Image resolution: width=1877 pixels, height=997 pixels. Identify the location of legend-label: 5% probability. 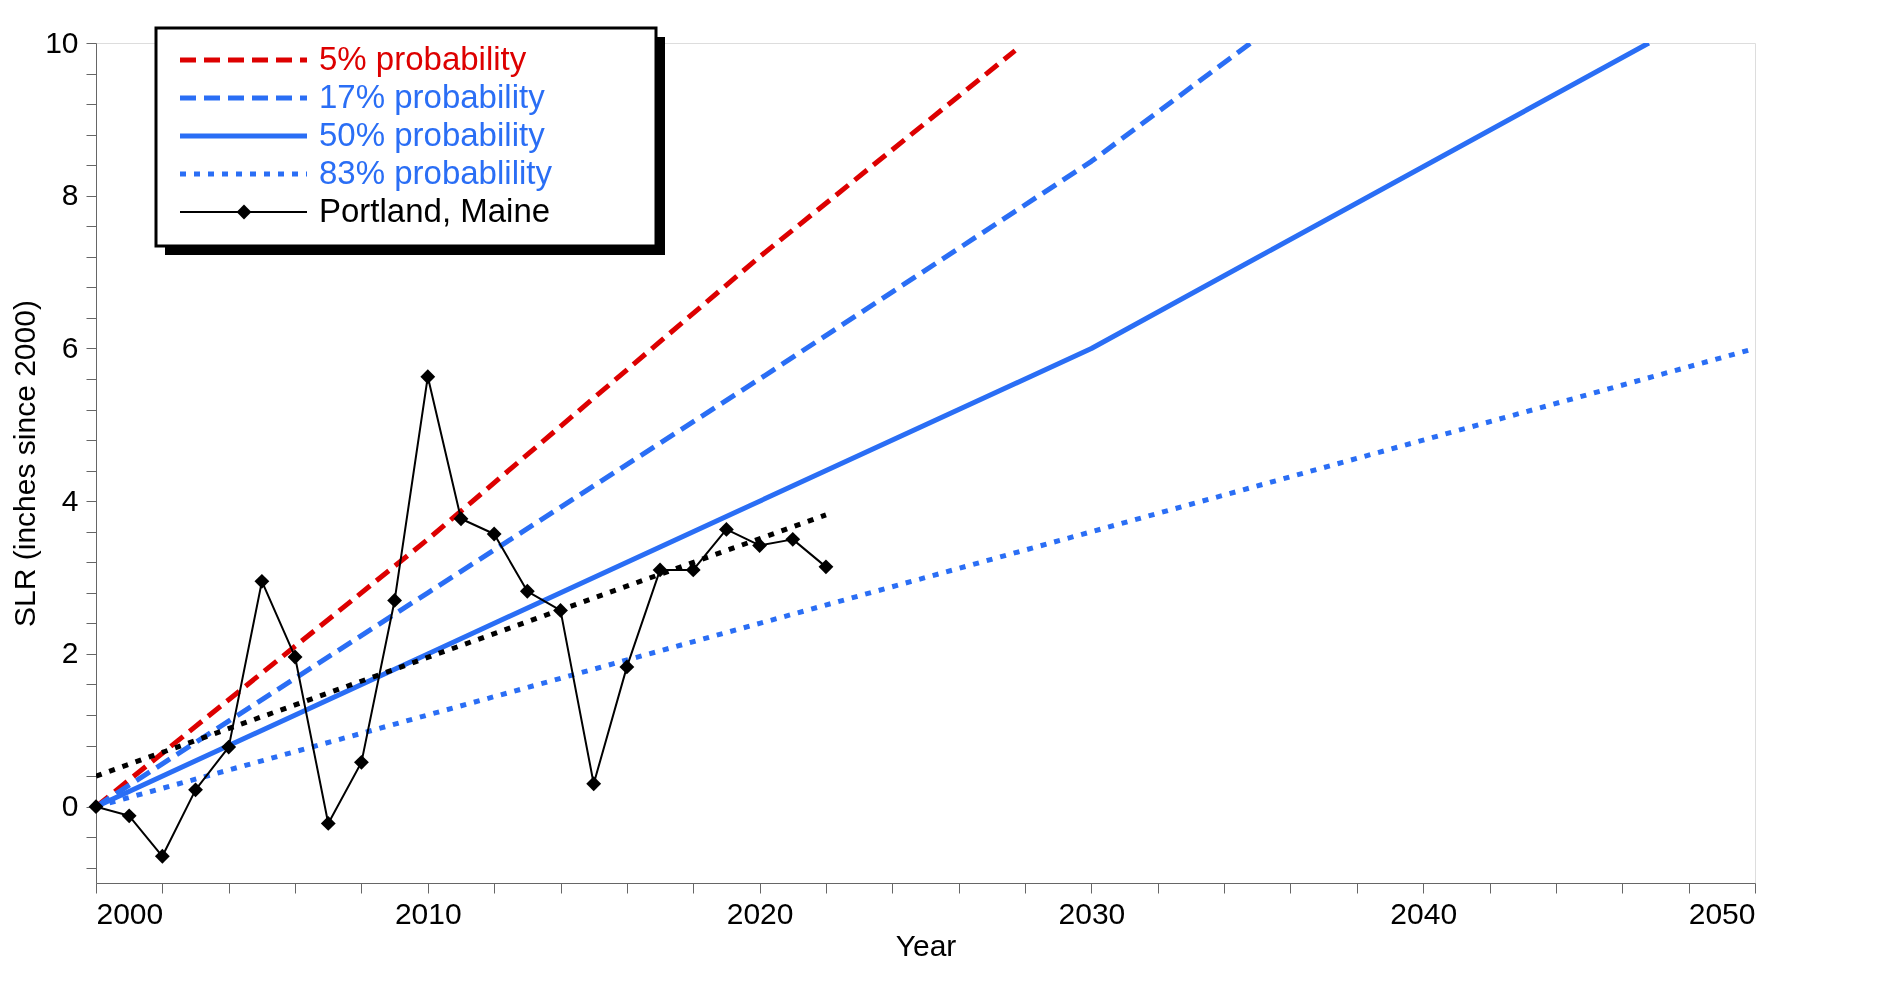
(423, 58).